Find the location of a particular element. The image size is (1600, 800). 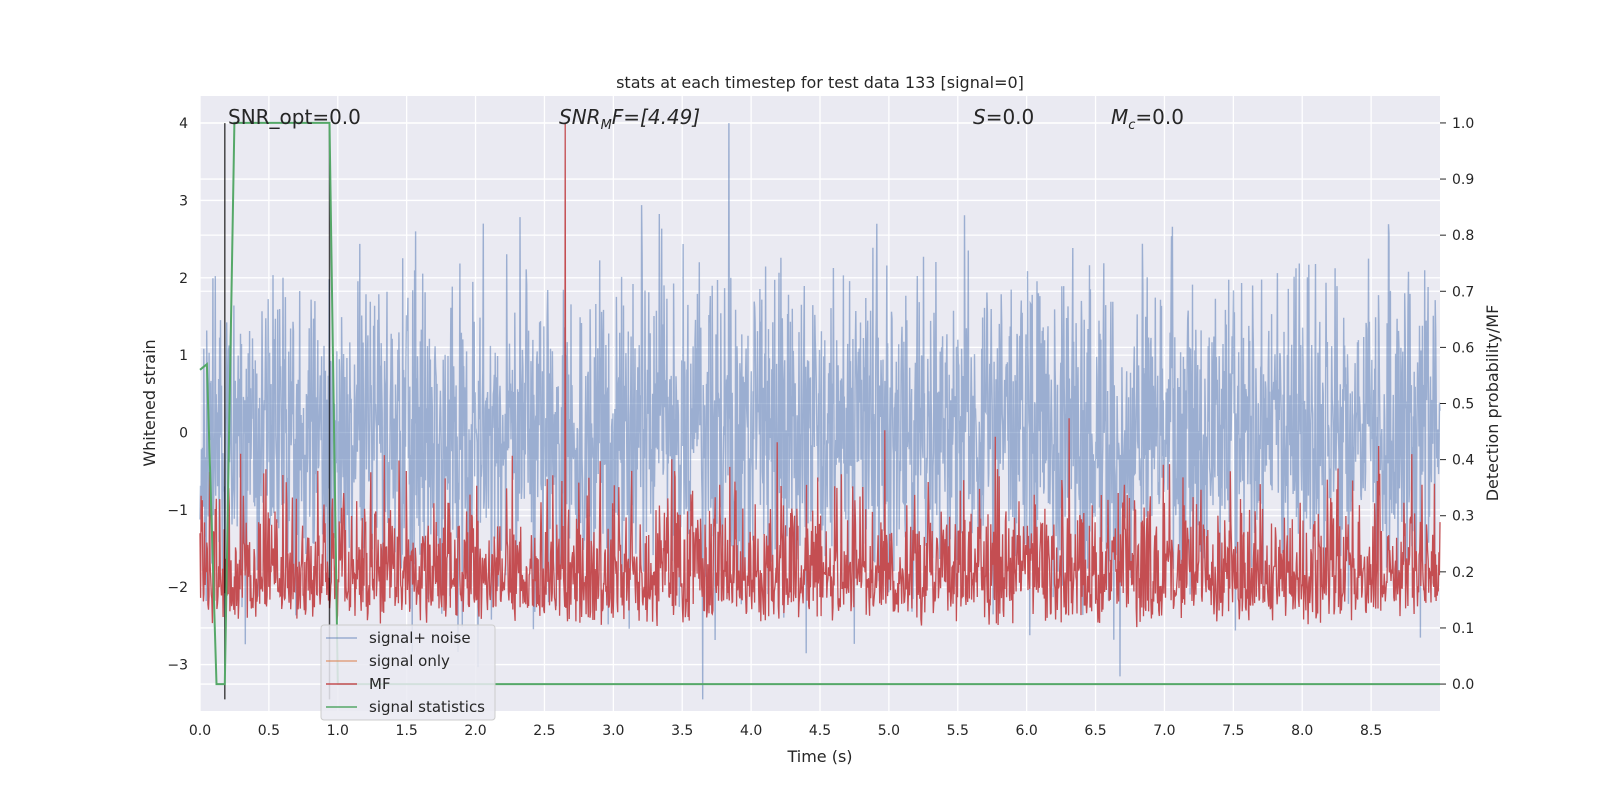

y2-tick-label: 0.9 is located at coordinates (1463, 180).